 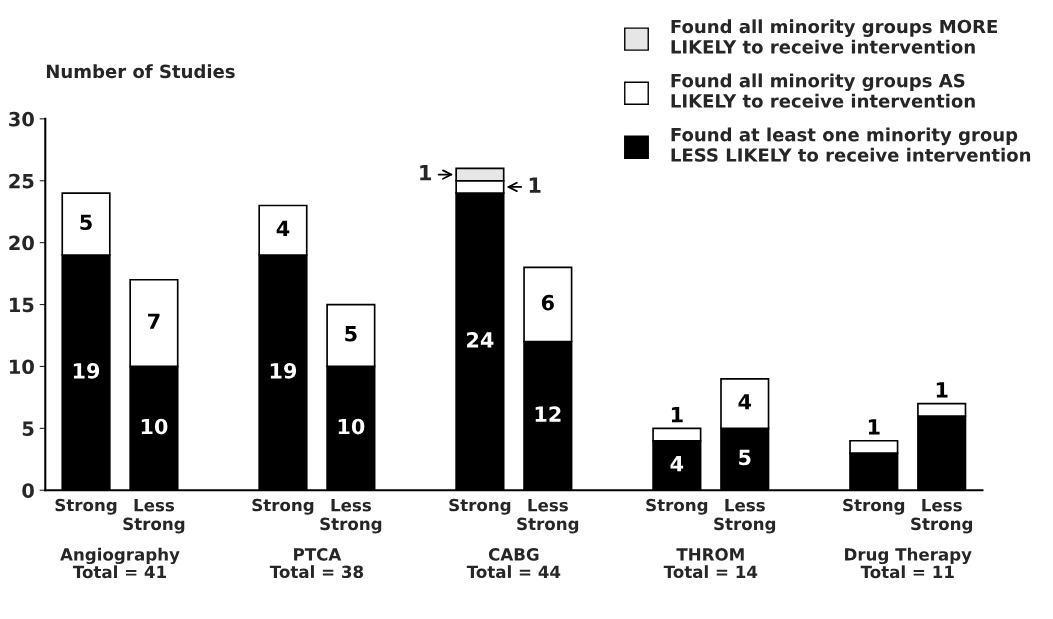 What do you see at coordinates (120, 563) in the screenshot?
I see `text: Angiography Total = 41` at bounding box center [120, 563].